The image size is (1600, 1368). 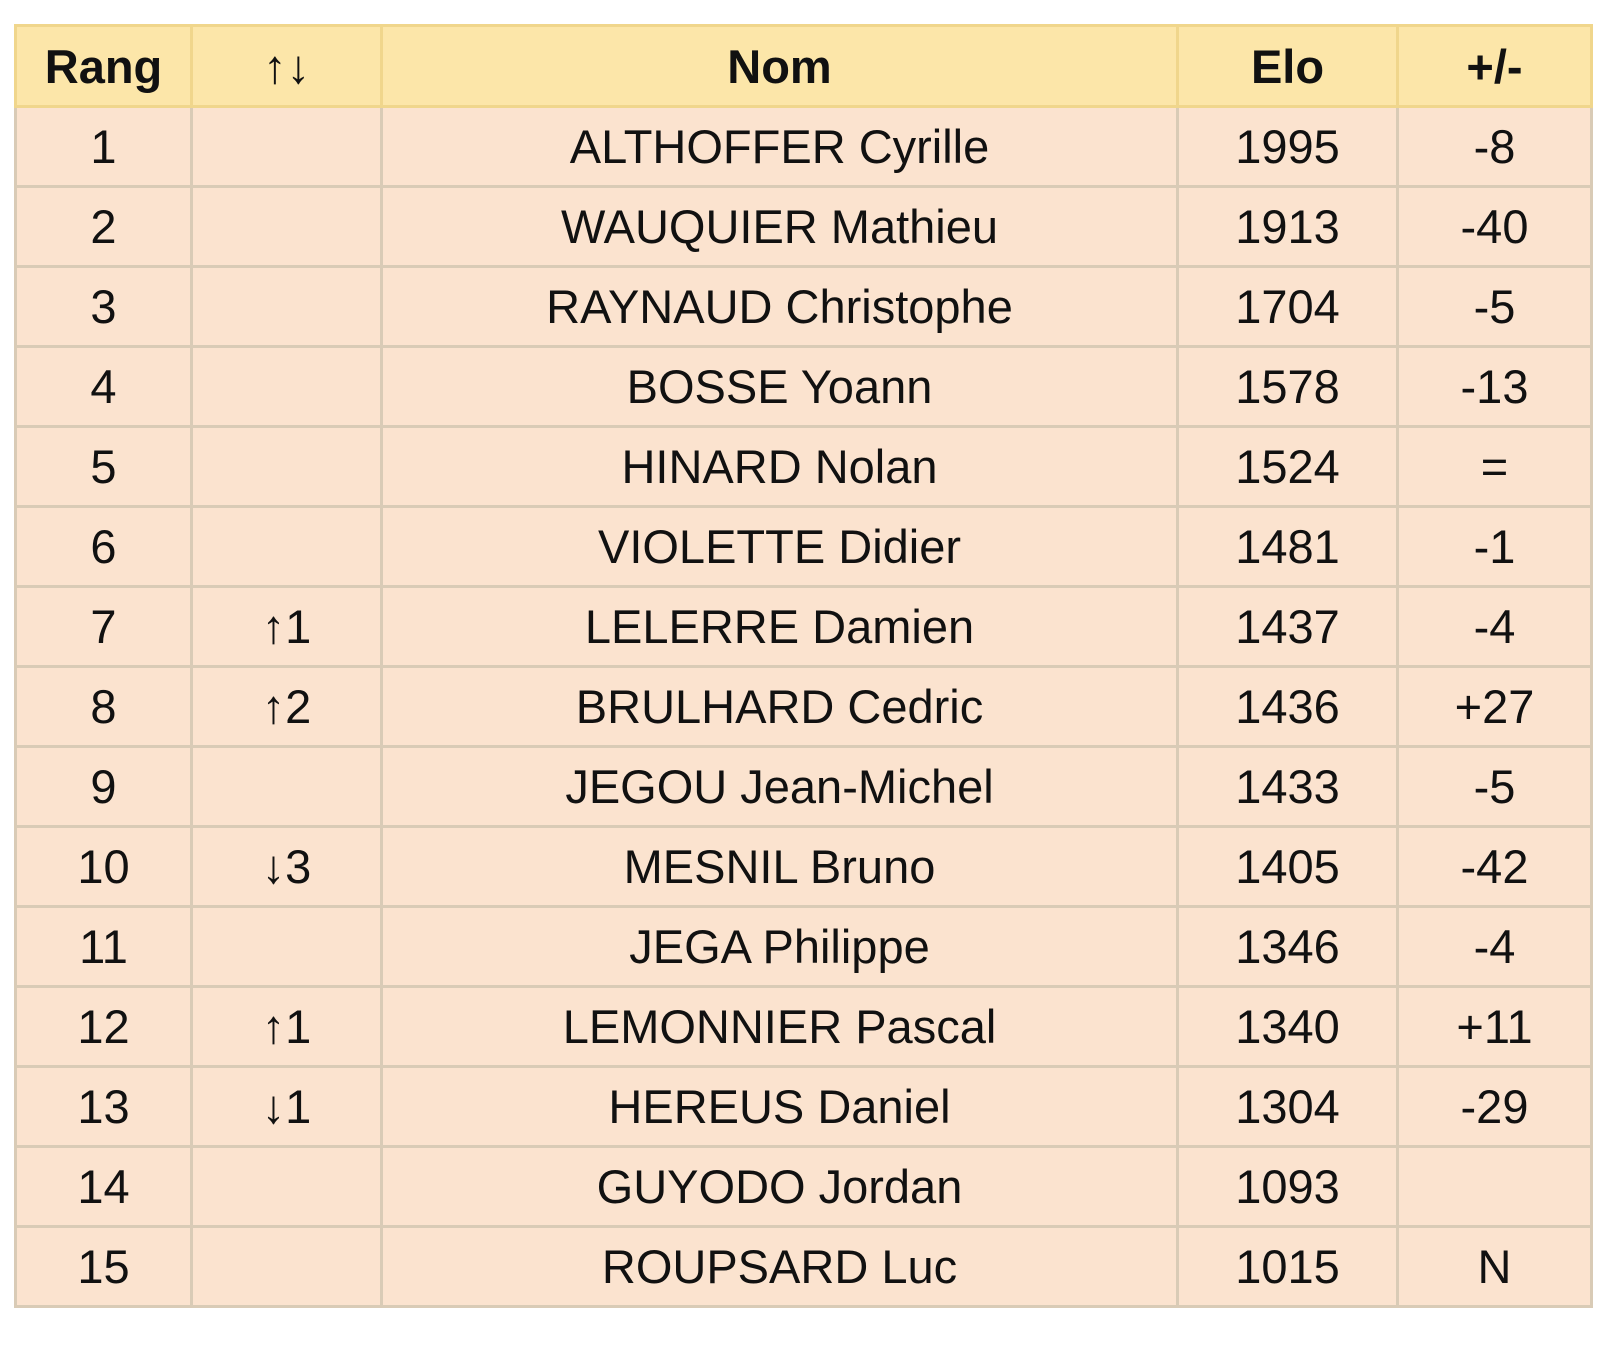 What do you see at coordinates (1494, 66) in the screenshot?
I see `header-diff: +/-` at bounding box center [1494, 66].